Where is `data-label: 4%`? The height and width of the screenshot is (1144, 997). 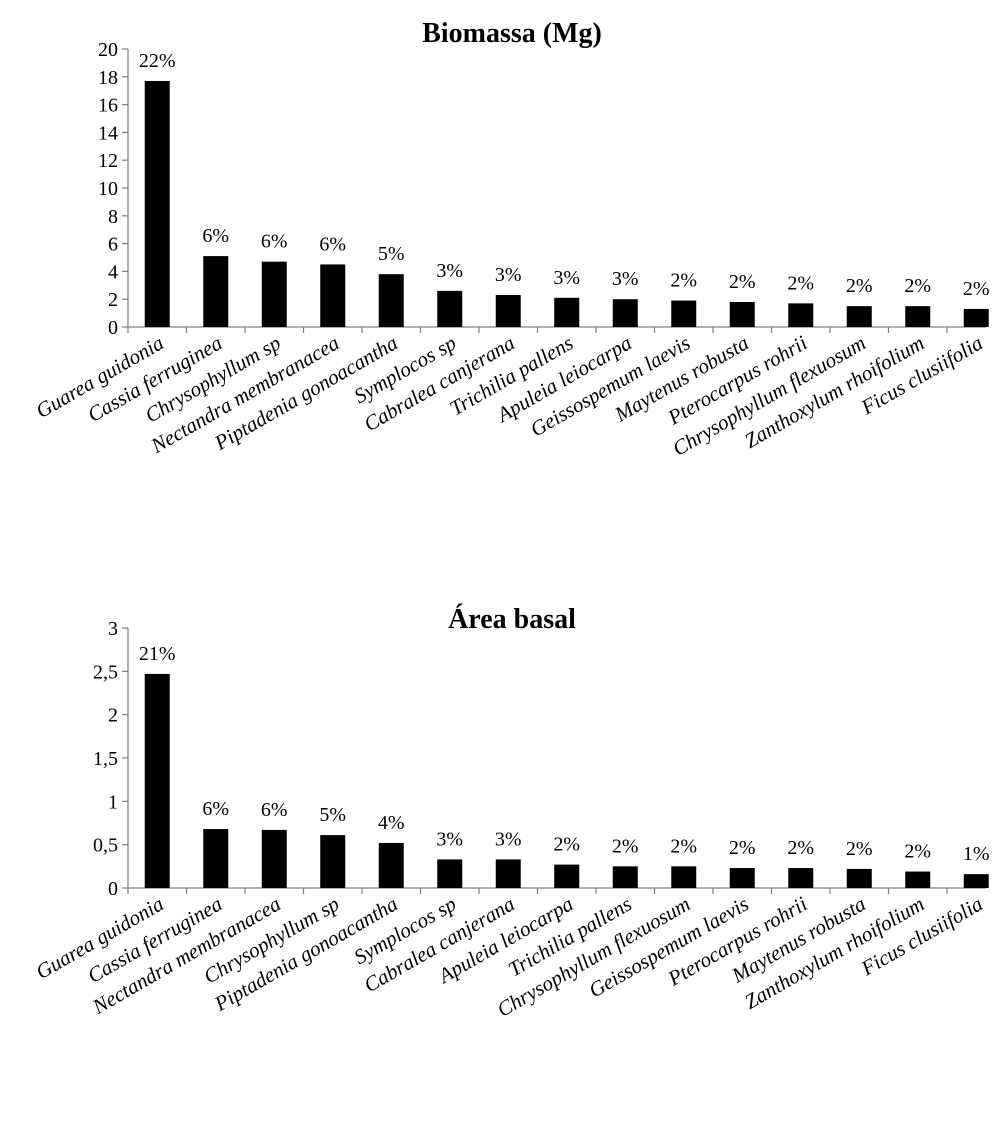 data-label: 4% is located at coordinates (391, 823).